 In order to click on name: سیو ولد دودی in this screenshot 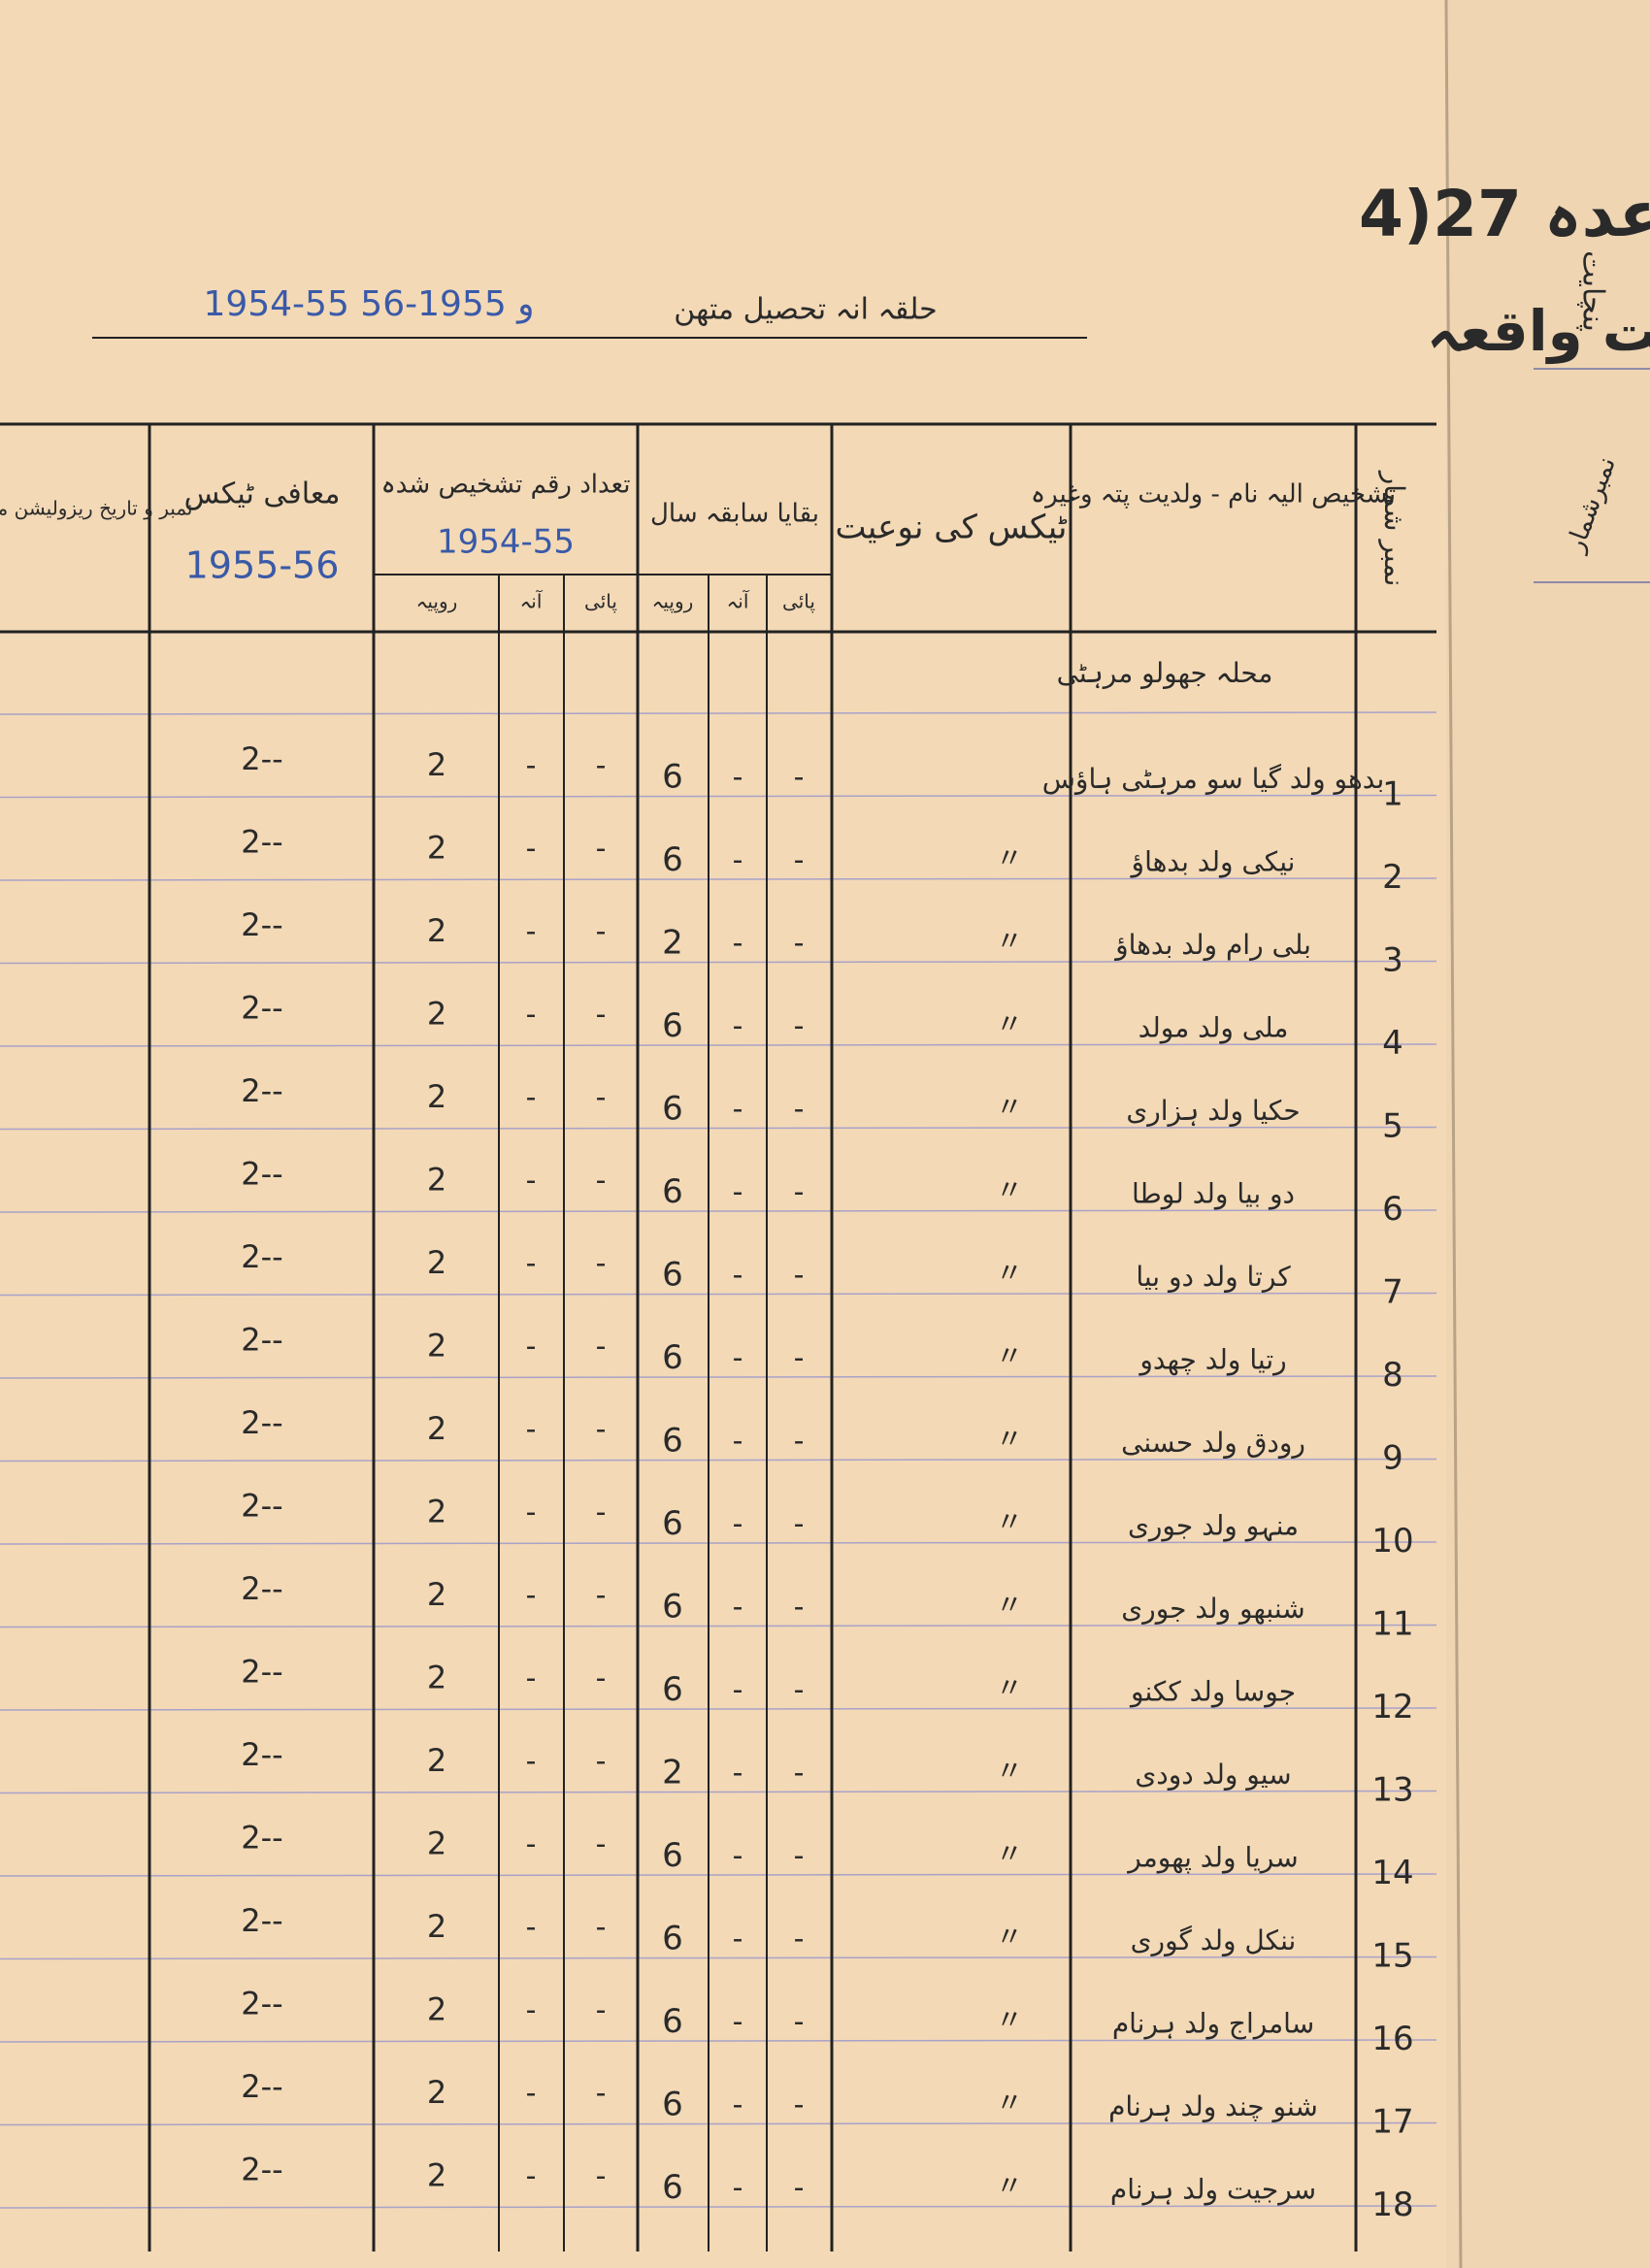, I will do `click(1213, 1775)`.